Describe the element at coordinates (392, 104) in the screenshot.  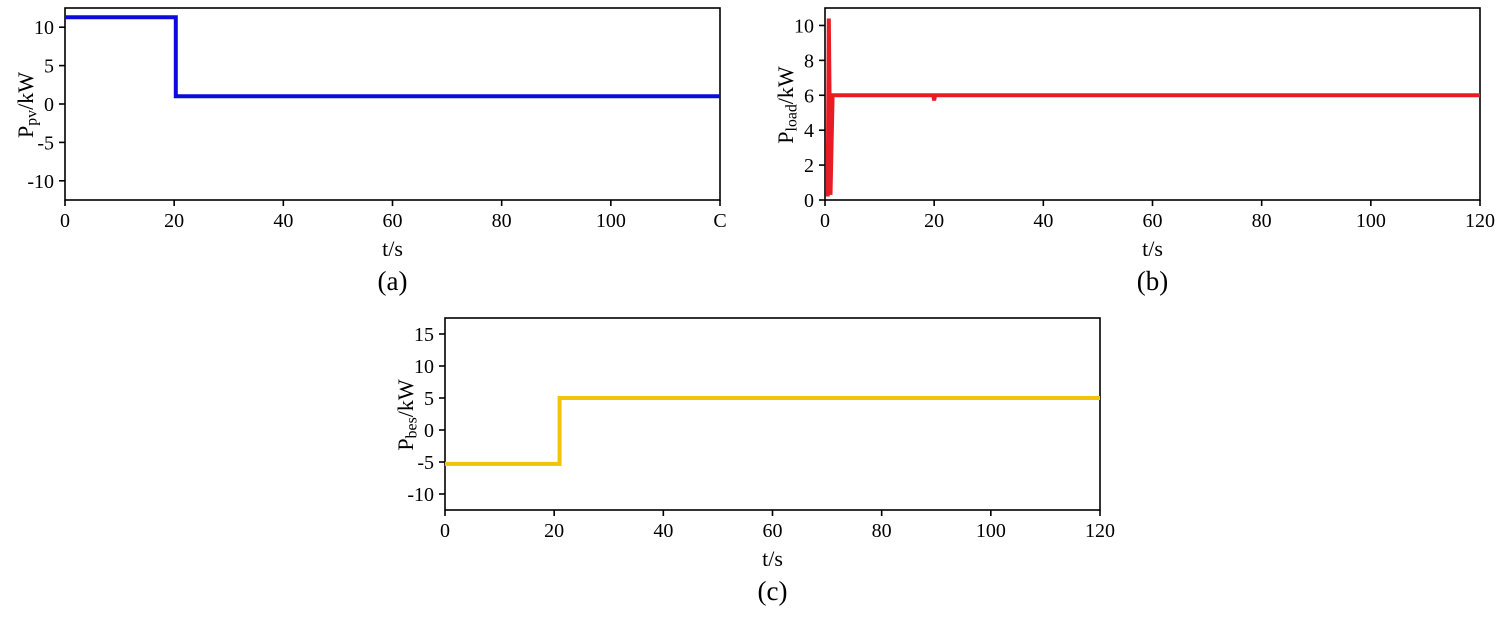
I see `axes-box-a` at that location.